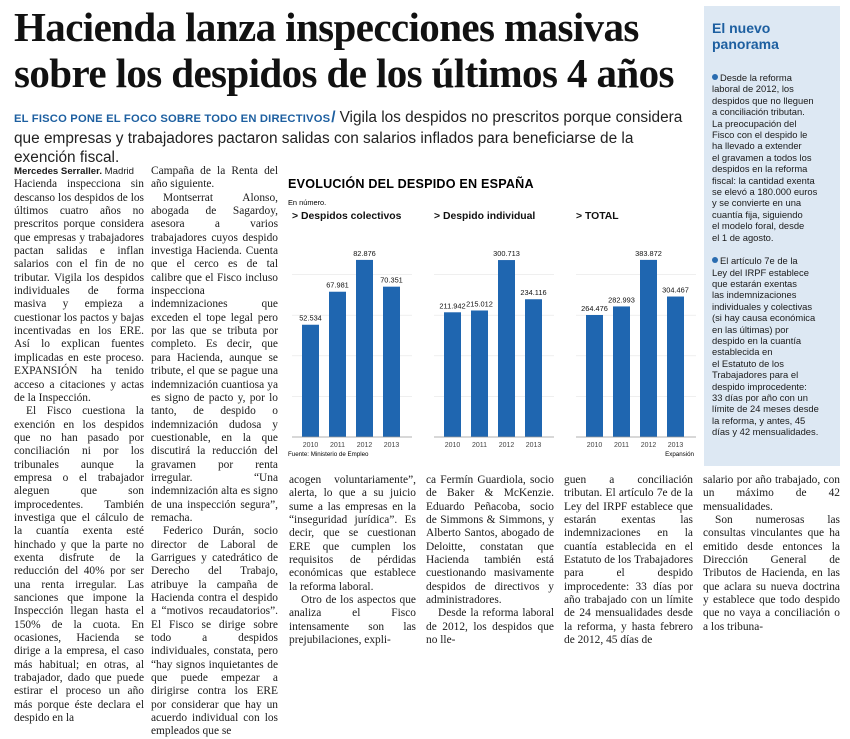  I want to click on headline-line-1: Hacienda lanza inspecciones masivas, so click(326, 27).